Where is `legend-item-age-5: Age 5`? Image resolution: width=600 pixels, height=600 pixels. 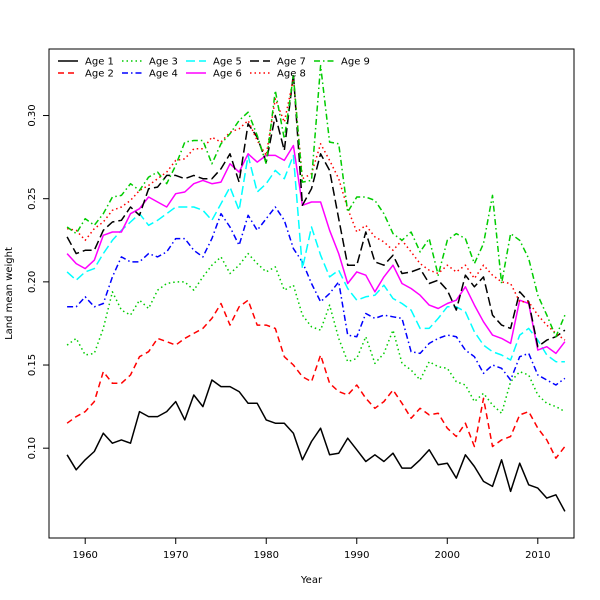
legend-item-age-5: Age 5 is located at coordinates (214, 62).